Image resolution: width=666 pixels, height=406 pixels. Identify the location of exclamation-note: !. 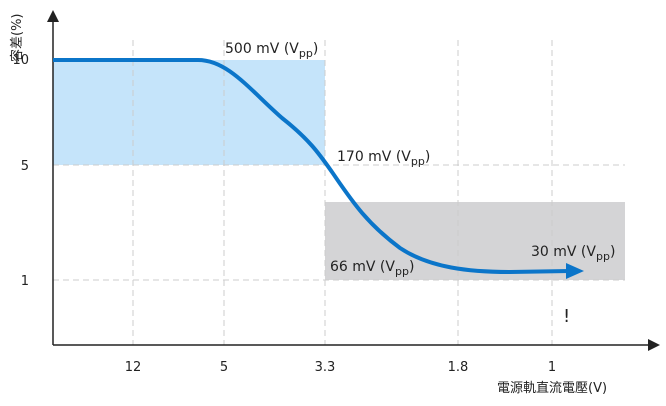
(566, 316).